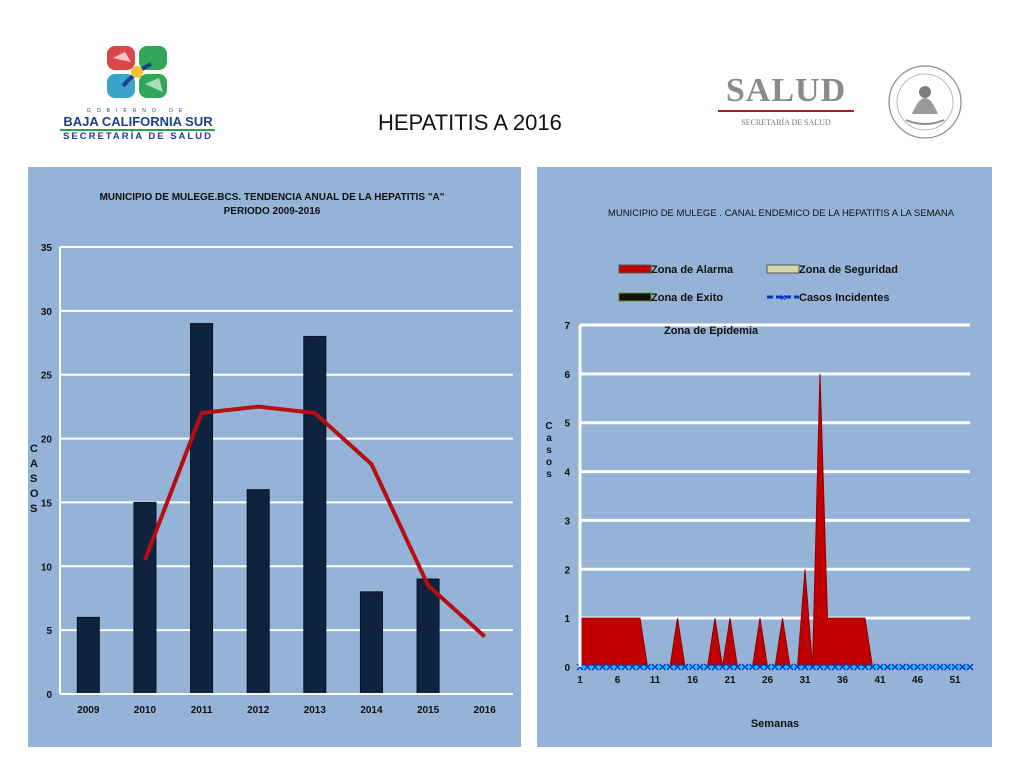 The height and width of the screenshot is (768, 1024). Describe the element at coordinates (618, 680) in the screenshot. I see `chart2-x-tick-label: 6` at that location.